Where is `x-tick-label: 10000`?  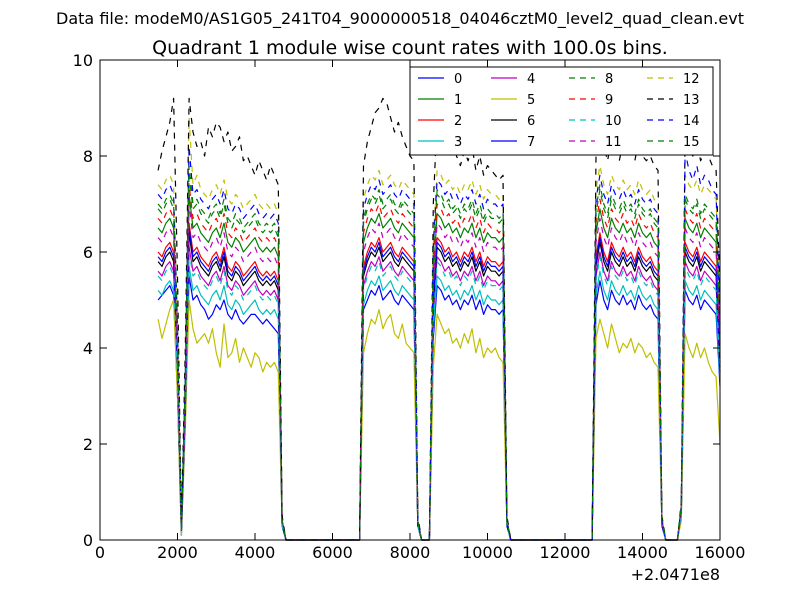 x-tick-label: 10000 is located at coordinates (487, 552).